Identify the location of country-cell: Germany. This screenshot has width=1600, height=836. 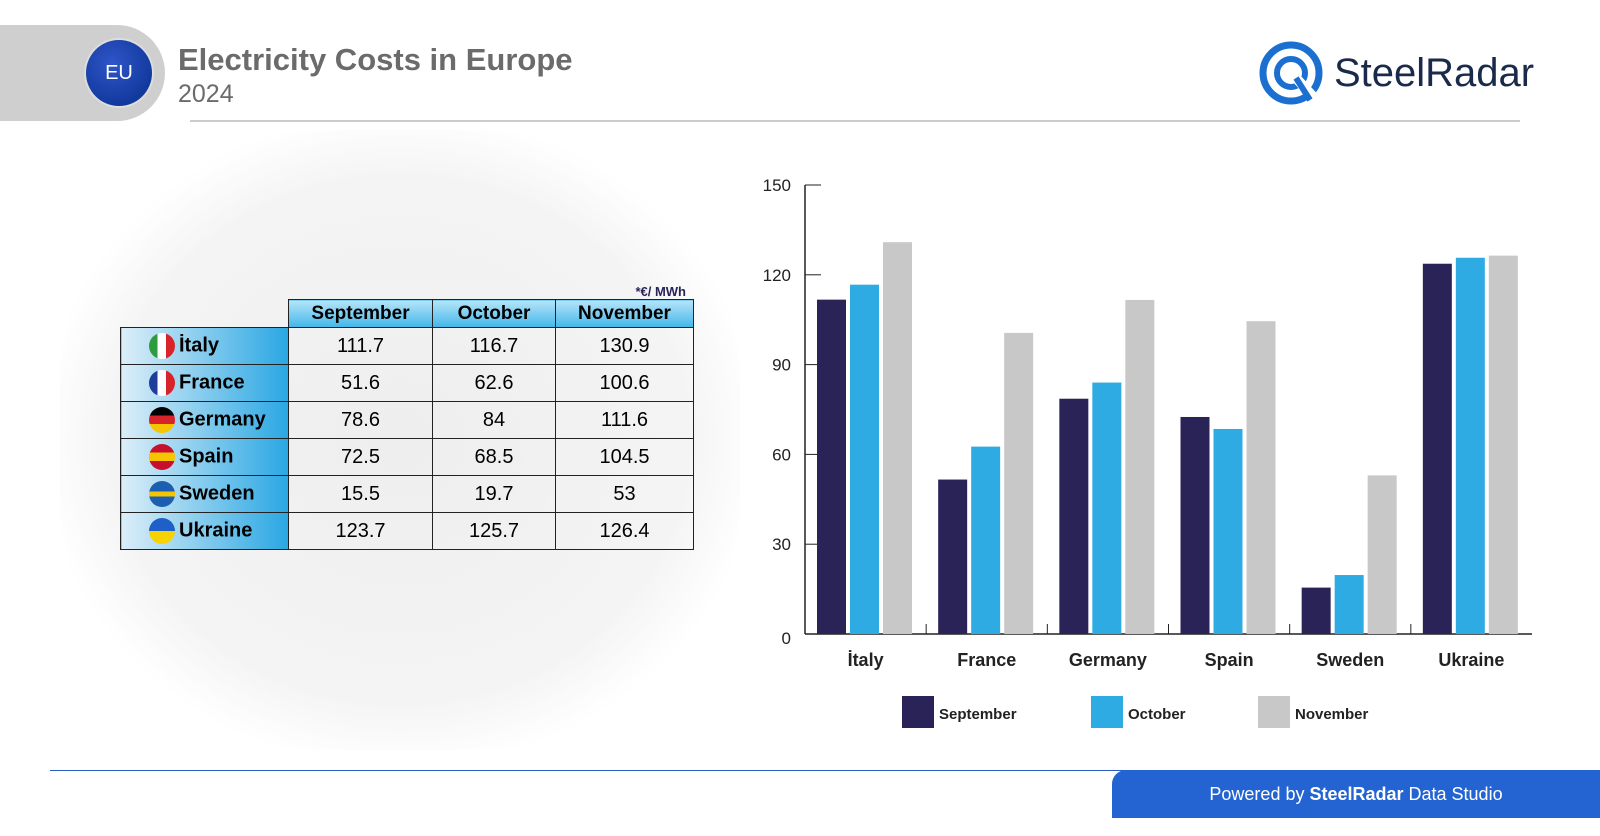
(204, 420).